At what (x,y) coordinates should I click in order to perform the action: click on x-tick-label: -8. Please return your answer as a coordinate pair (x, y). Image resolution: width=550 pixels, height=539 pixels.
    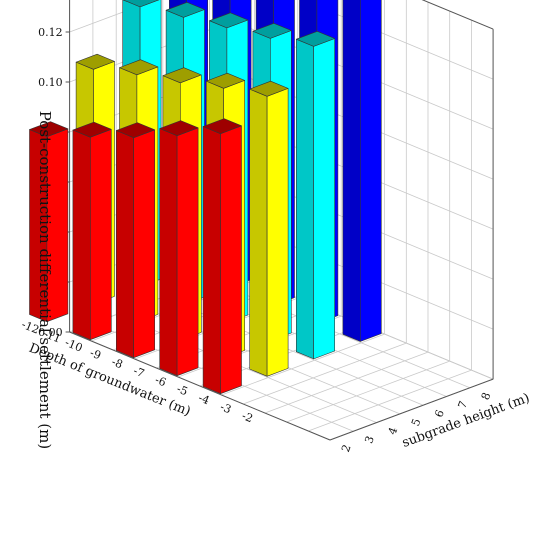
    Looking at the image, I should click on (117, 363).